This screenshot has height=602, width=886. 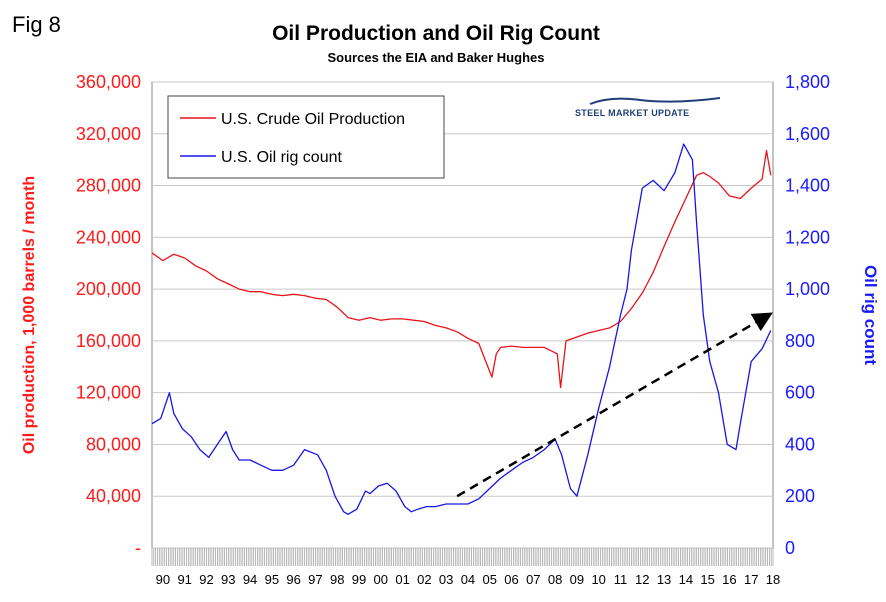 I want to click on x-axis-tick-label: 90, so click(x=163, y=579).